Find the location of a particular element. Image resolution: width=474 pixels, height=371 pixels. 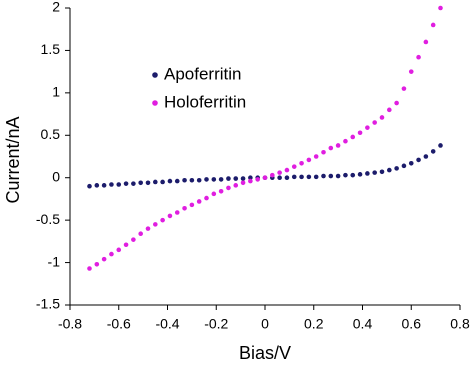

legend-text: Apoferritin is located at coordinates (202, 73).